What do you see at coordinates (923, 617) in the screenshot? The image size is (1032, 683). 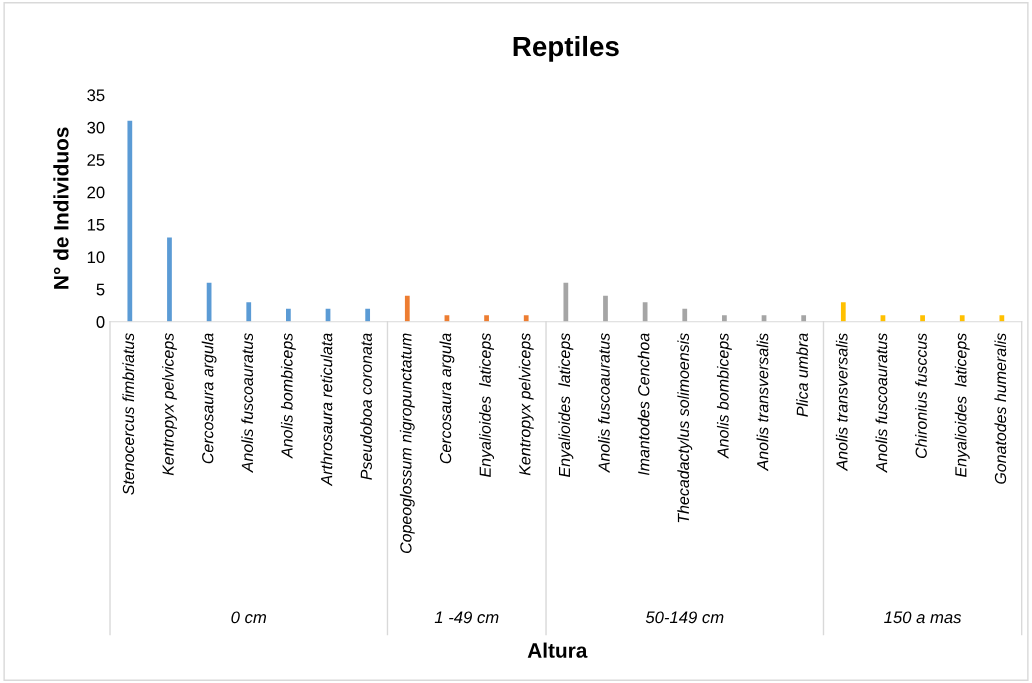 I see `text: 150 a mas` at bounding box center [923, 617].